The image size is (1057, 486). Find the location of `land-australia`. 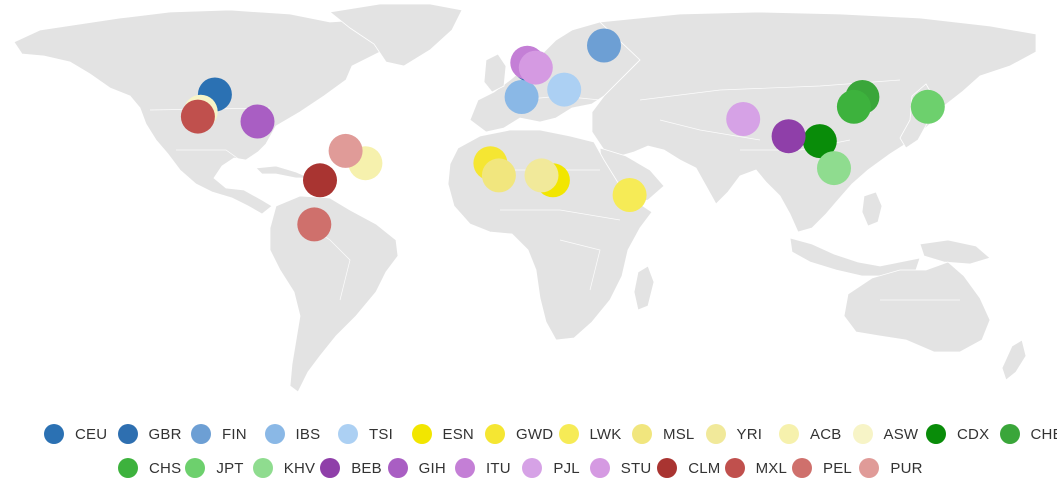

land-australia is located at coordinates (917, 307).